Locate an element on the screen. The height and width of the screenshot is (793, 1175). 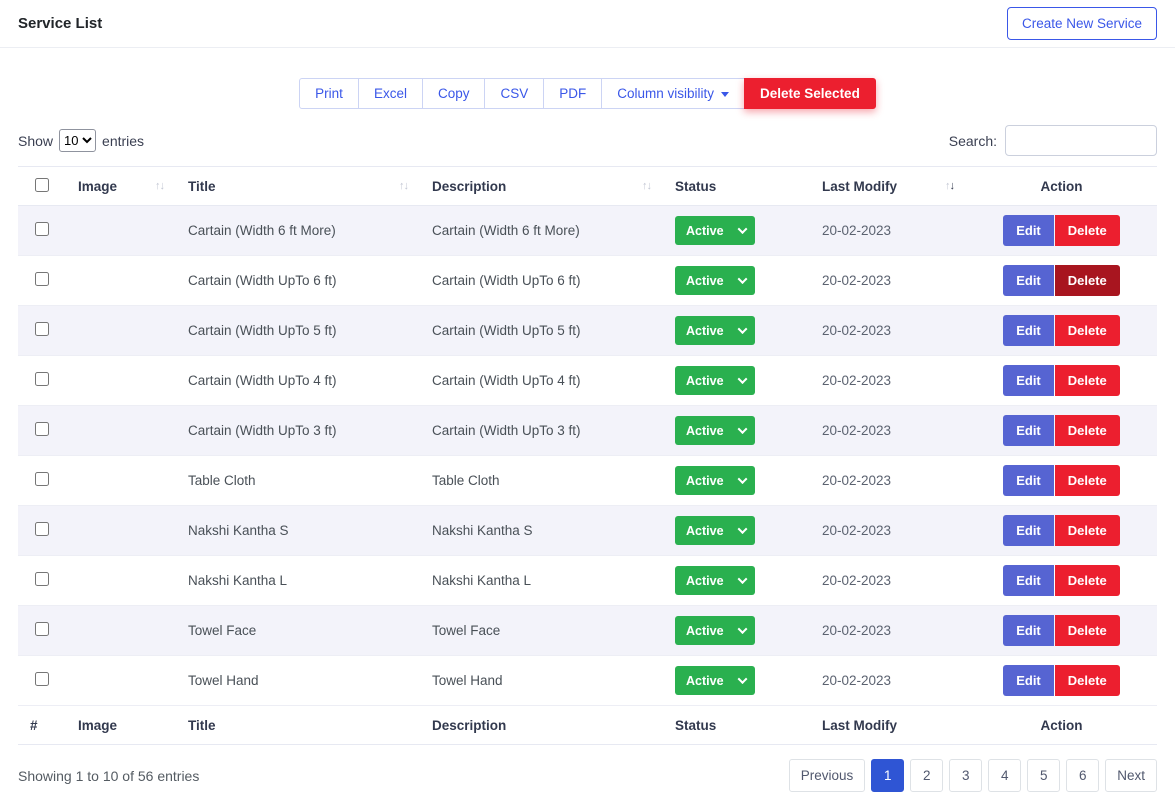
copy-export-button: Copy is located at coordinates (453, 93).